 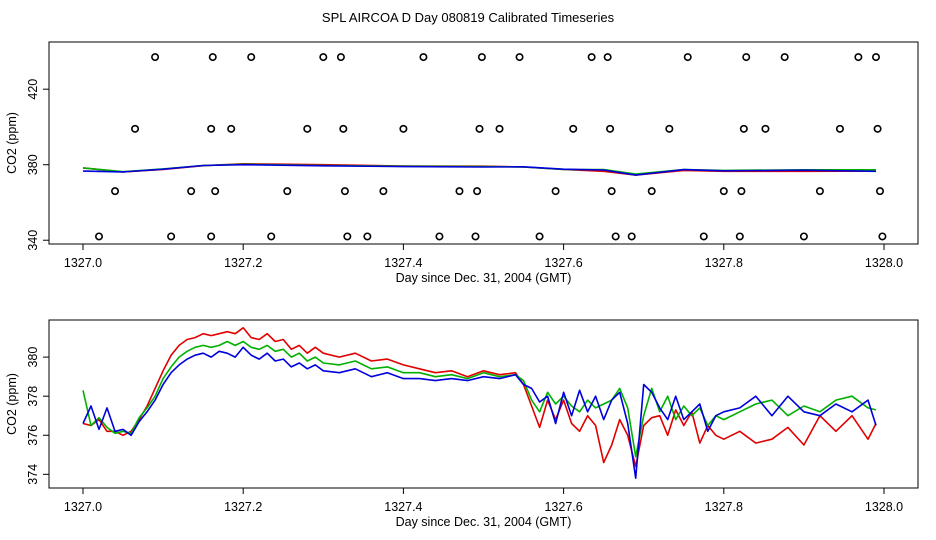 I want to click on y-tick-label: 378, so click(x=33, y=396).